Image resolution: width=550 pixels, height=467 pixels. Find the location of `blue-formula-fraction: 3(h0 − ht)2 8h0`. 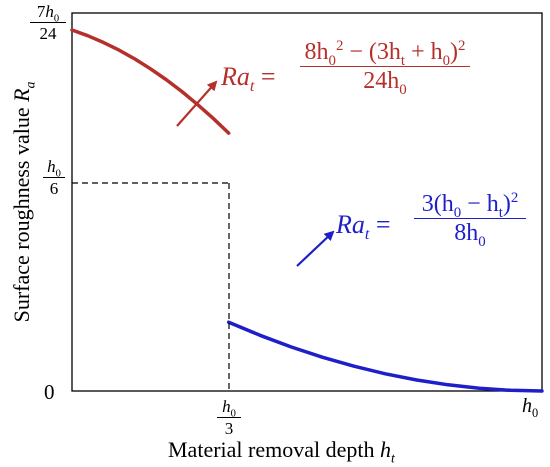

blue-formula-fraction: 3(h0 − ht)2 8h0 is located at coordinates (470, 220).